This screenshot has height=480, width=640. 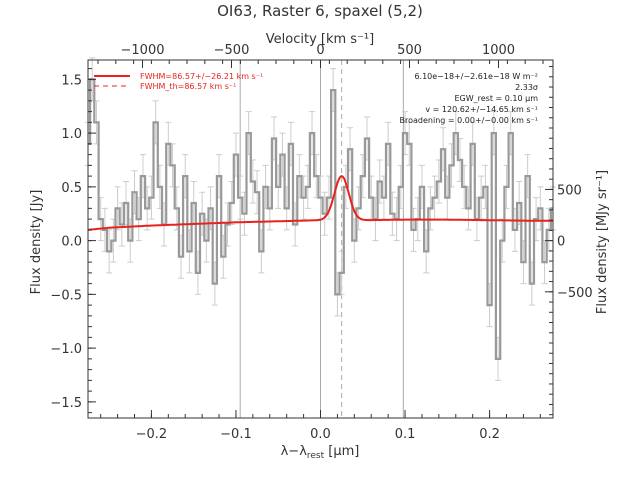 I want to click on x-axis-label-unit: [μm], so click(x=341, y=451).